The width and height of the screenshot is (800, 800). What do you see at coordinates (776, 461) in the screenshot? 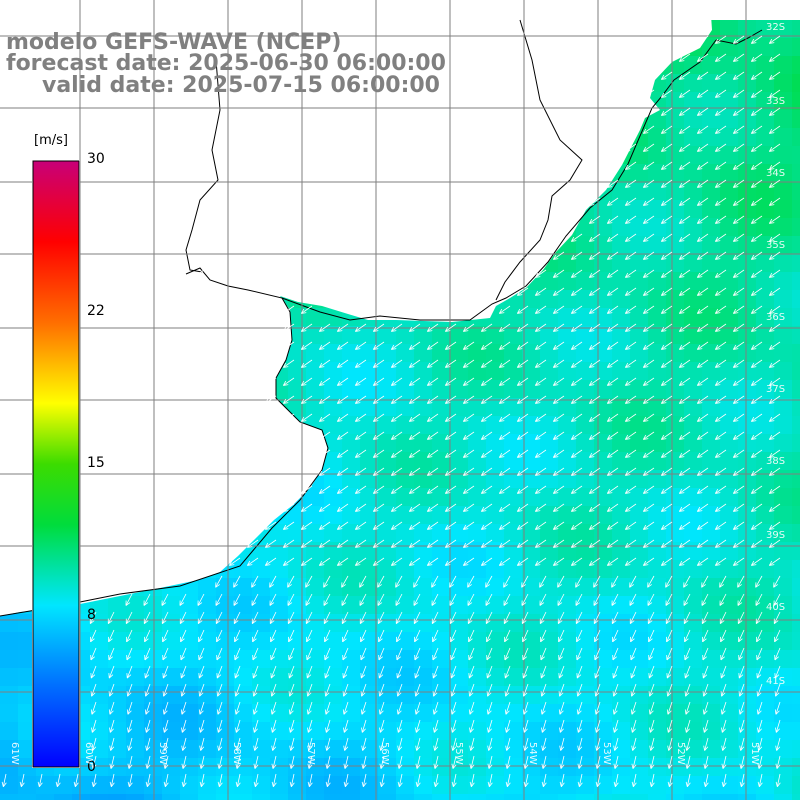
I see `latitude-label: 38S` at bounding box center [776, 461].